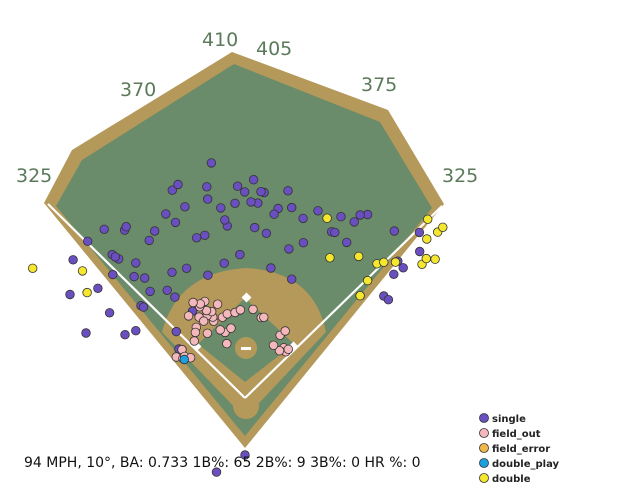  I want to click on distance-left-line: 325, so click(34, 176).